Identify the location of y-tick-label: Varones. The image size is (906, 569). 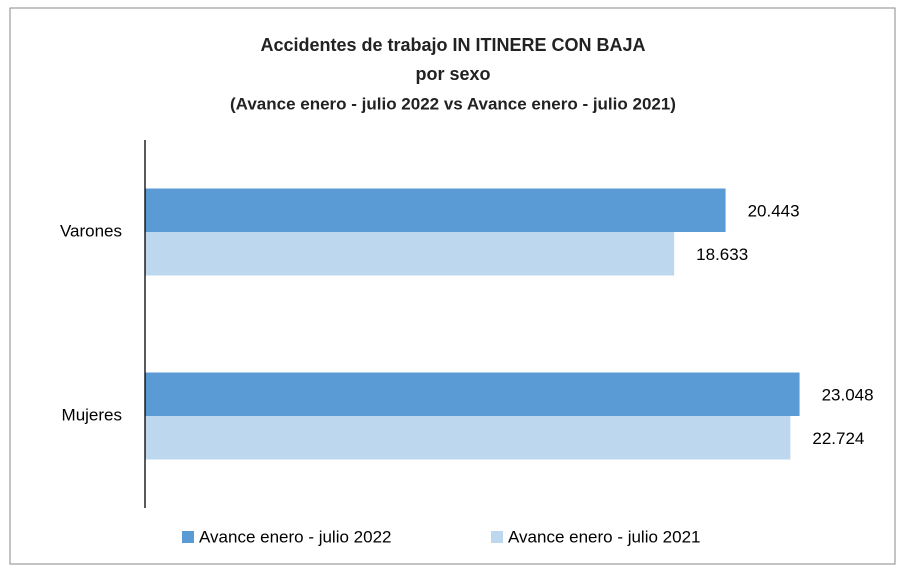
(91, 230).